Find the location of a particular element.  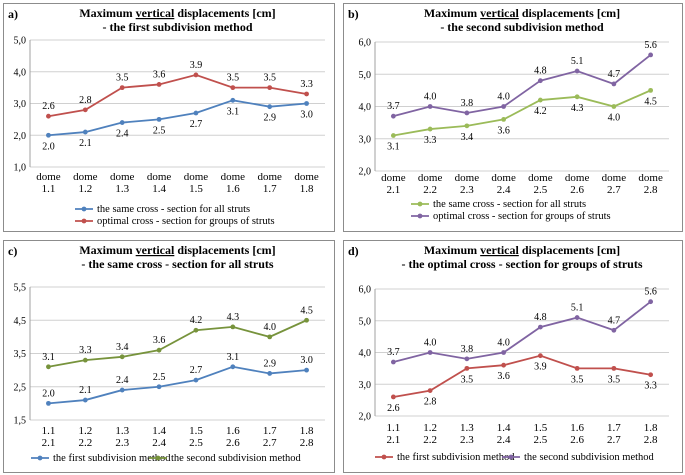

data-label: 3.0 is located at coordinates (306, 360).